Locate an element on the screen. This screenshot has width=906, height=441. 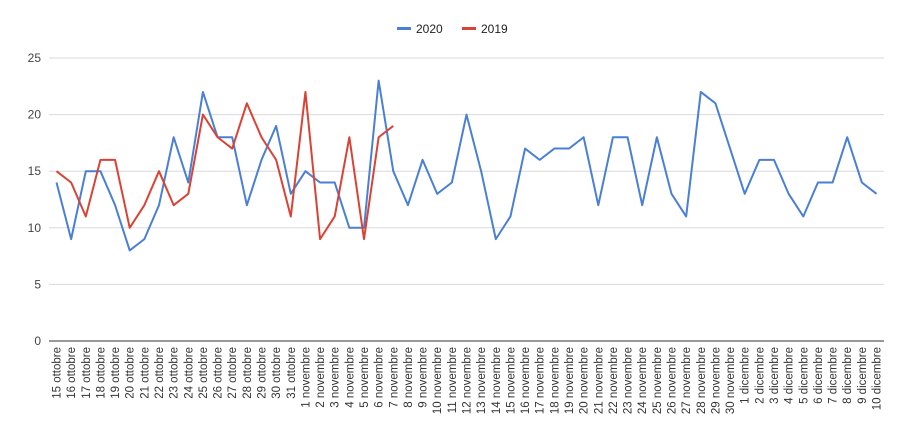
y-tick-label: 25 is located at coordinates (35, 58).